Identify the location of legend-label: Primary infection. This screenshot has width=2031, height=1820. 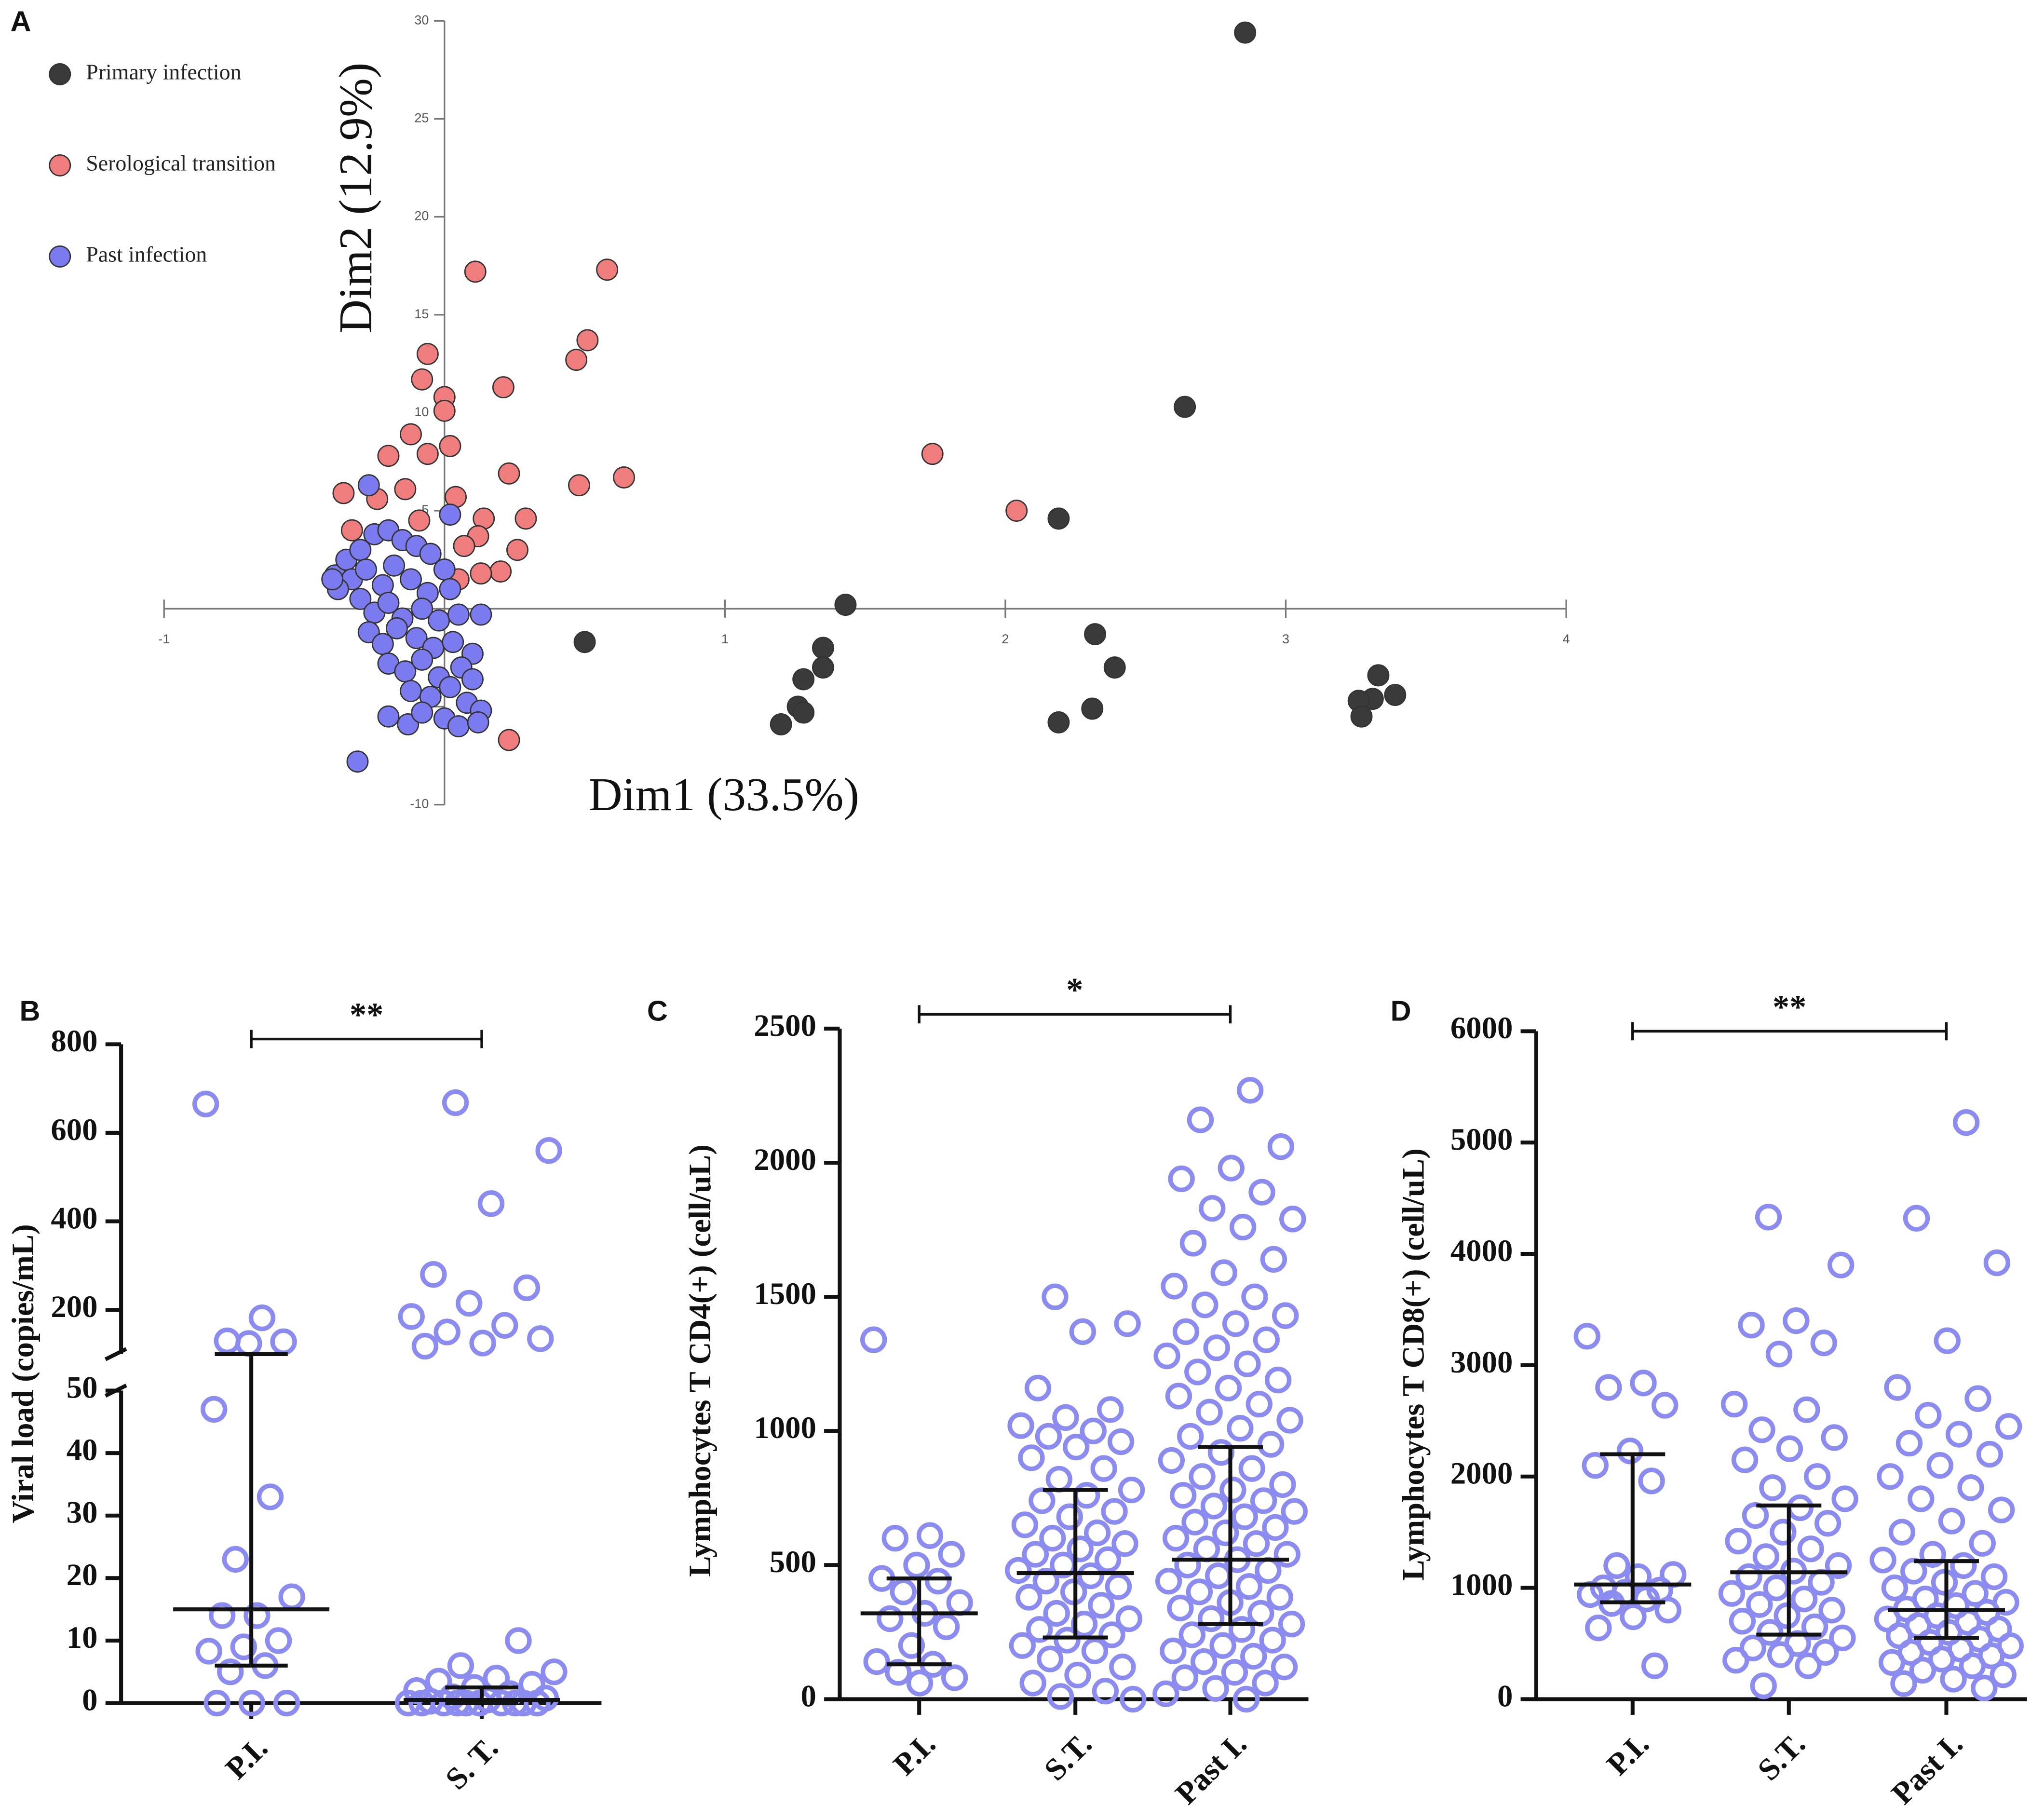
(163, 72).